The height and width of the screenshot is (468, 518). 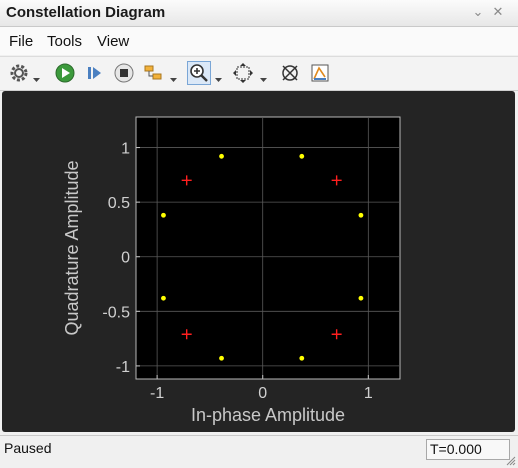 What do you see at coordinates (95, 73) in the screenshot?
I see `step-forward-icon` at bounding box center [95, 73].